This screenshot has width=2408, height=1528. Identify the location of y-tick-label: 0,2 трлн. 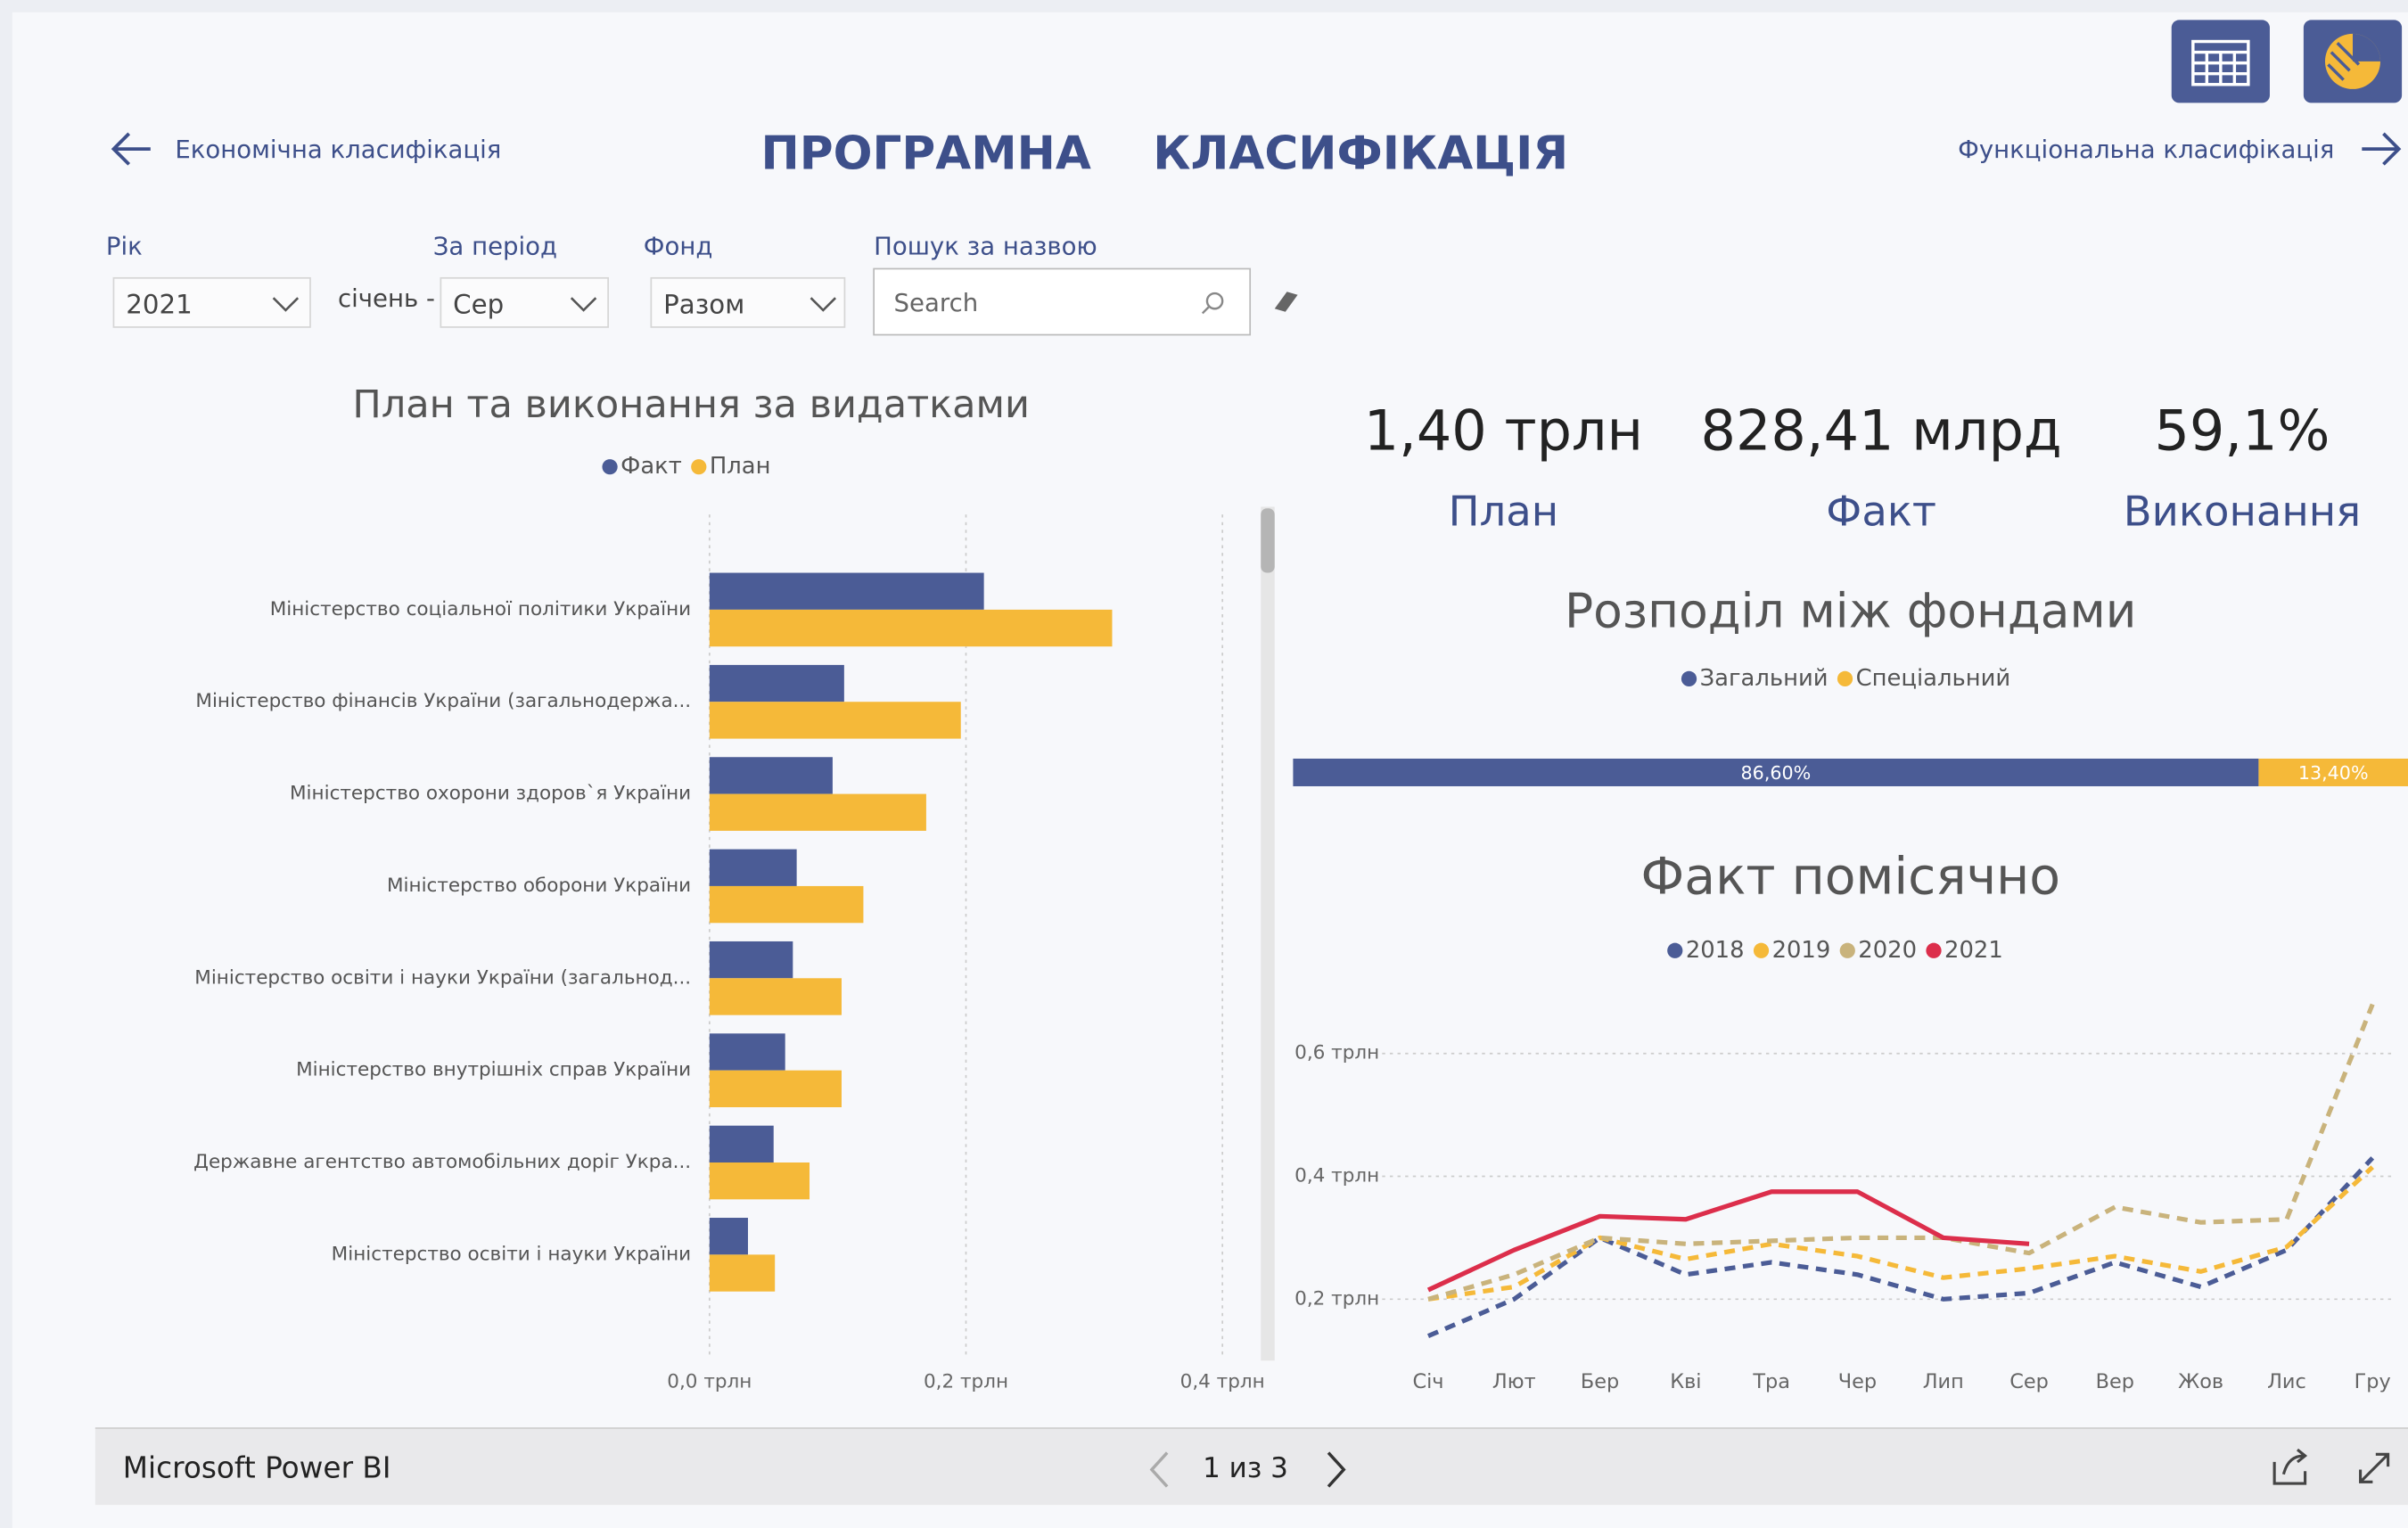
(1337, 1298).